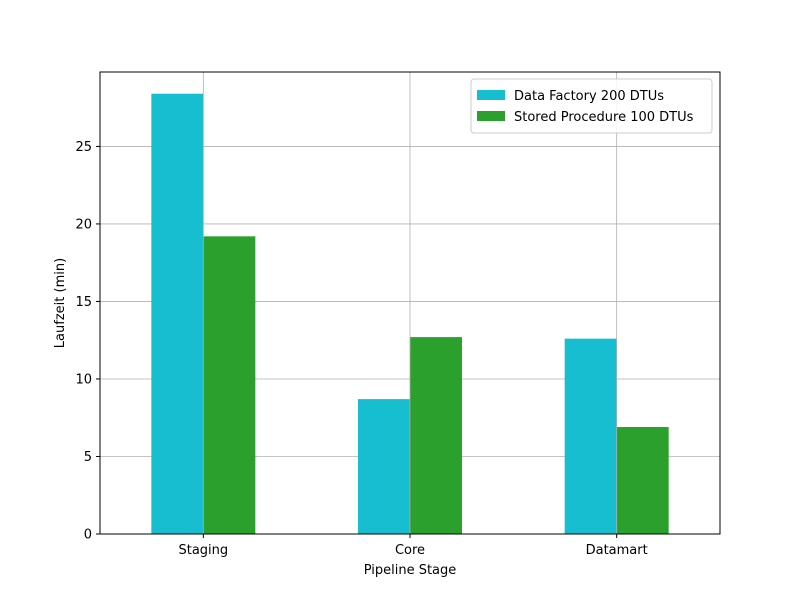 The height and width of the screenshot is (605, 800). Describe the element at coordinates (88, 457) in the screenshot. I see `y-tick-label: 5` at that location.